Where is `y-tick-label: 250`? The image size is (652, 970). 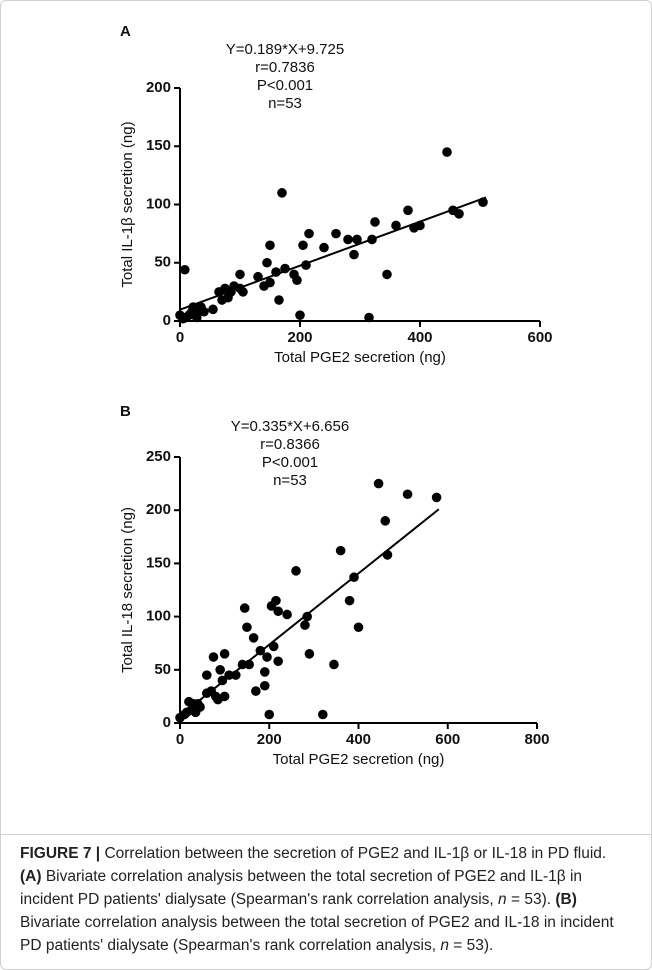 y-tick-label: 250 is located at coordinates (158, 456).